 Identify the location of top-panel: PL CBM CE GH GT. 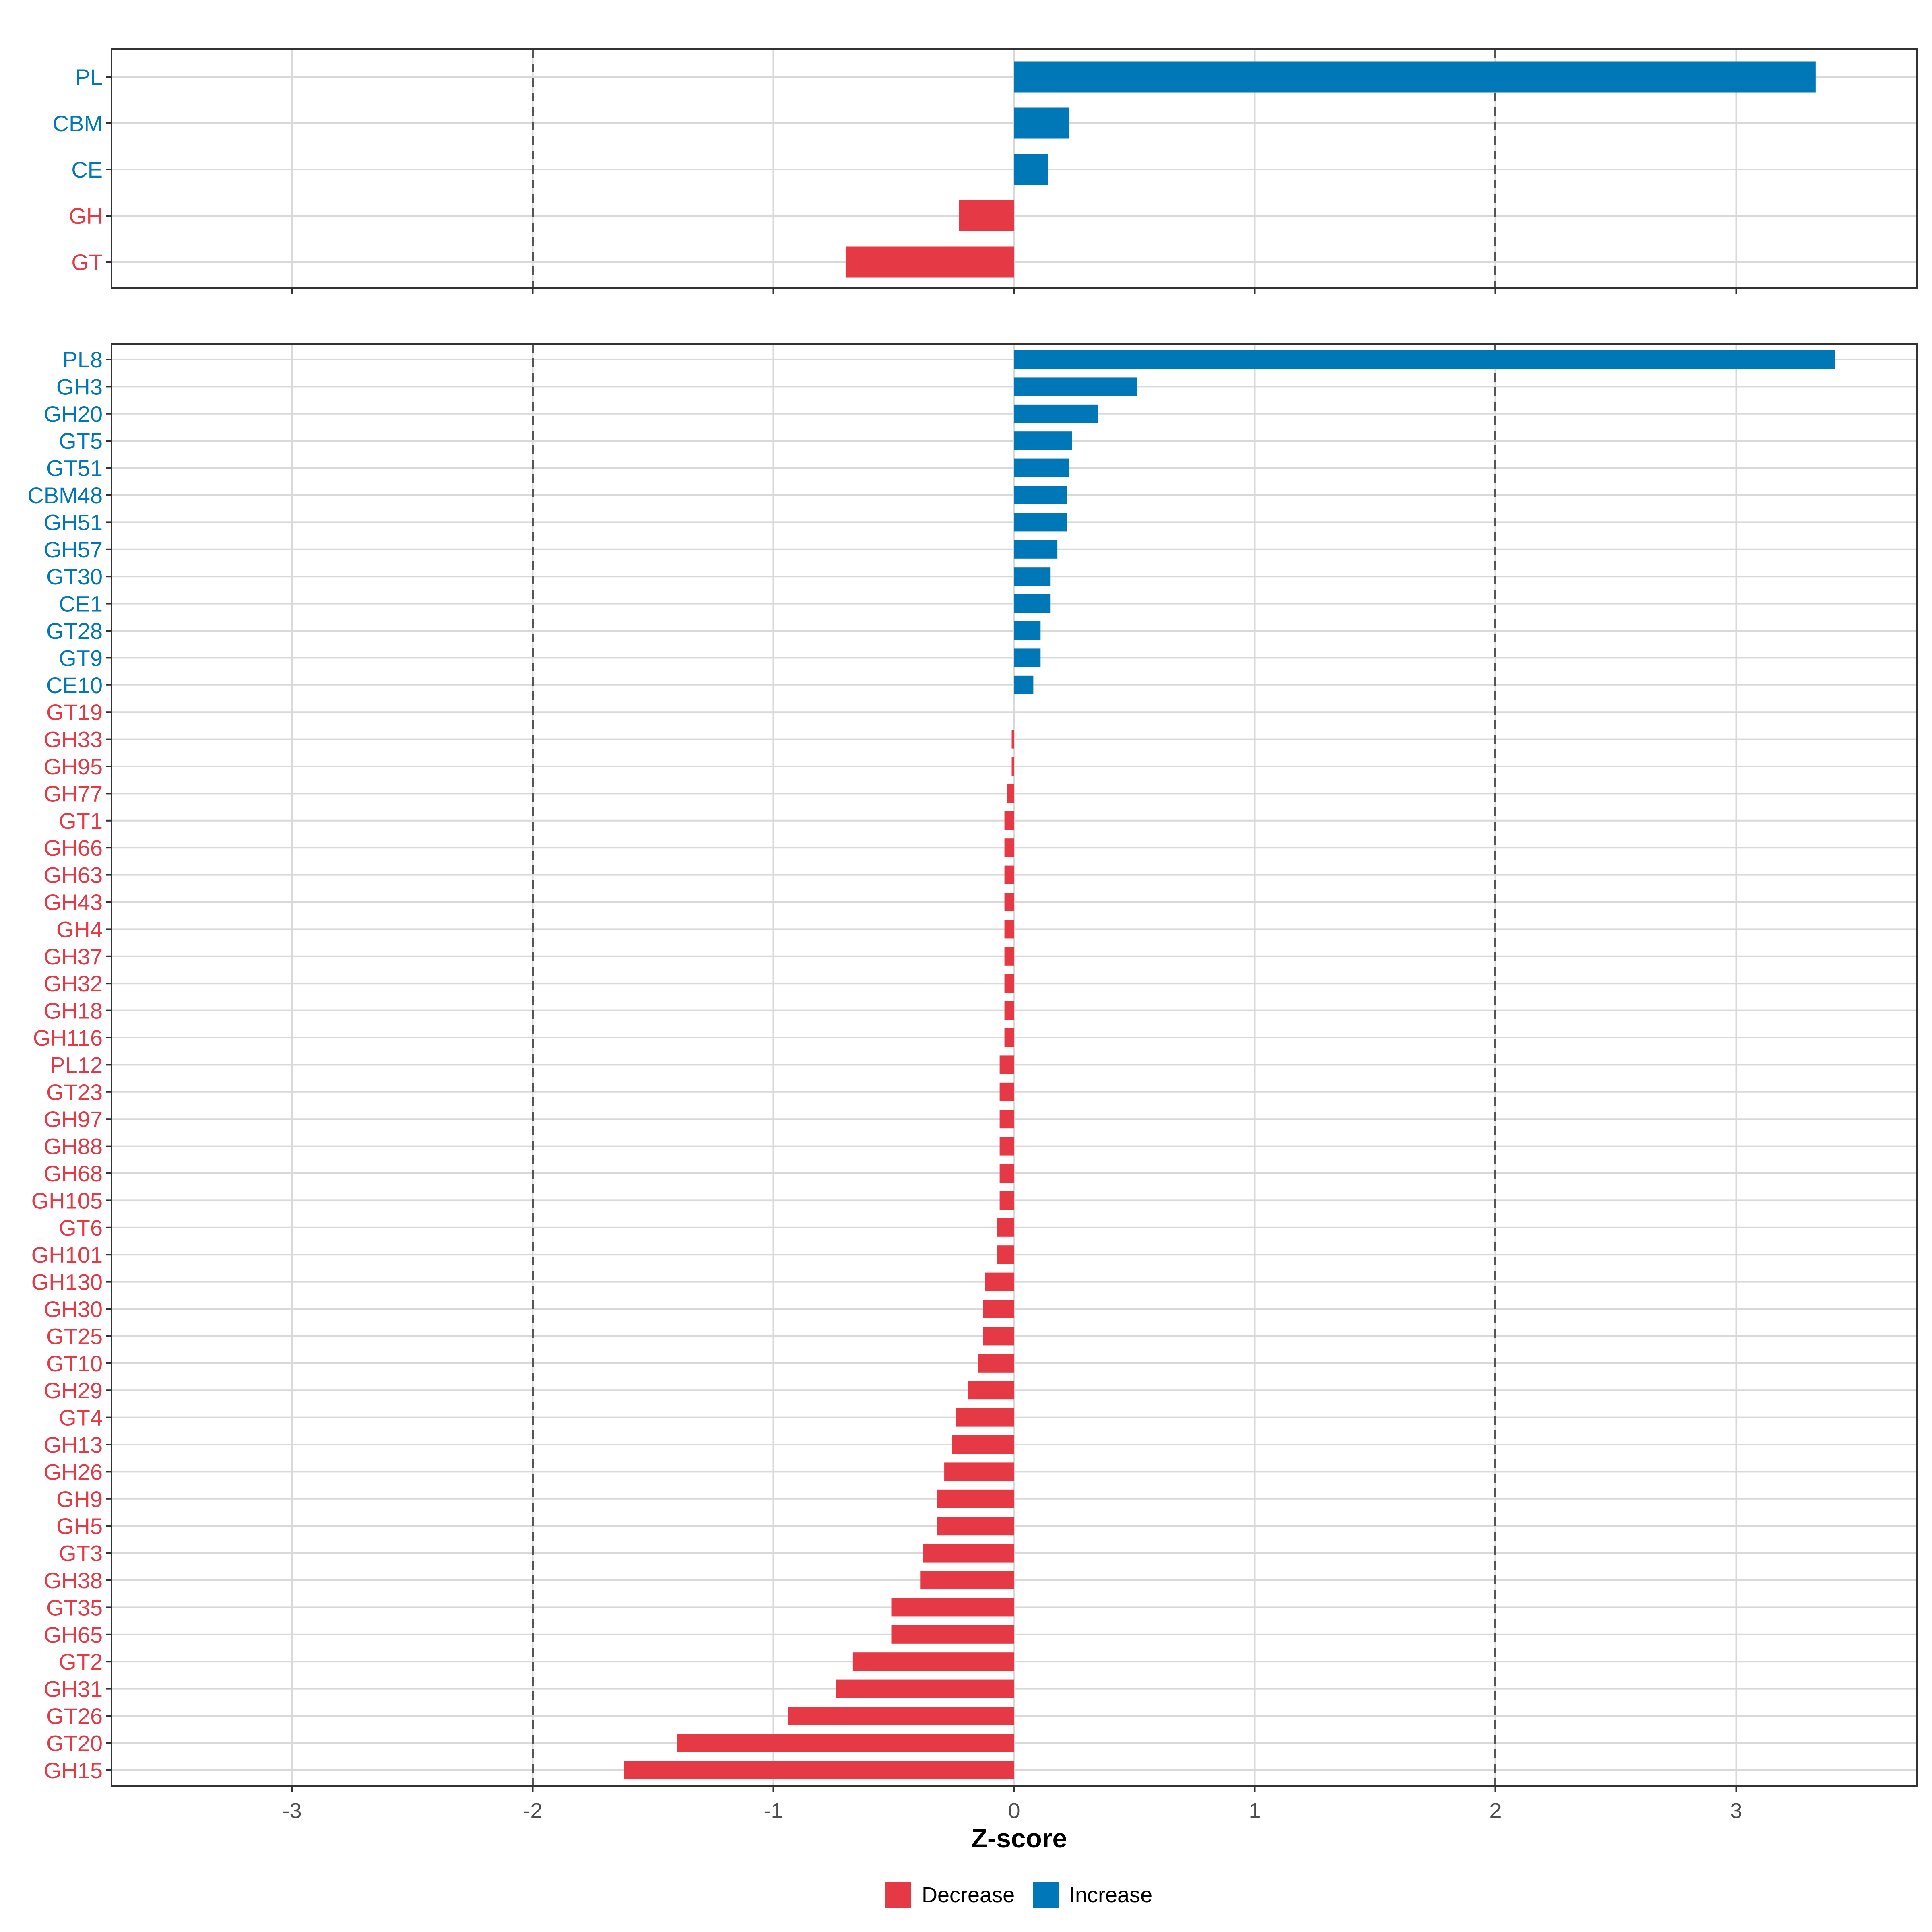
(985, 171).